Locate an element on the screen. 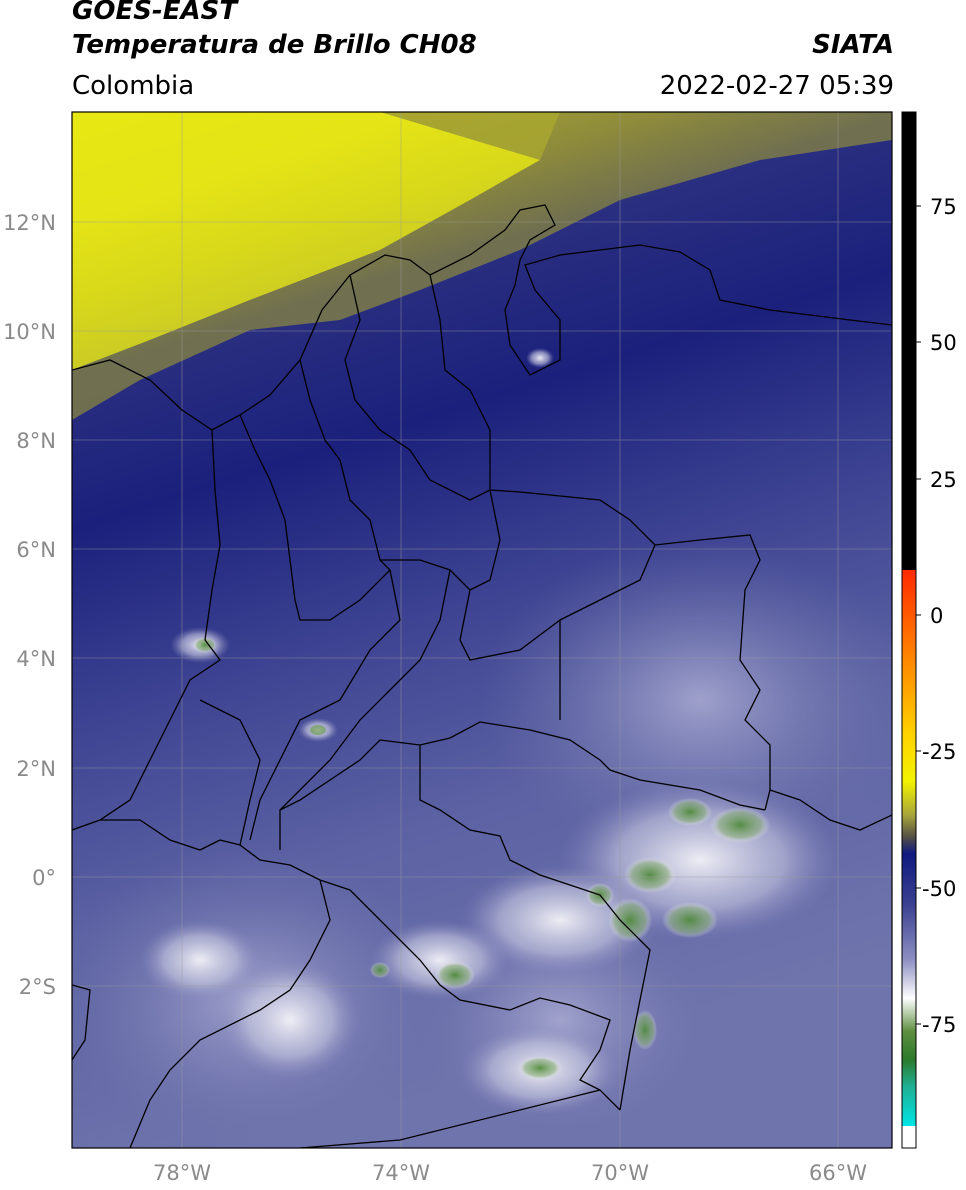 The width and height of the screenshot is (966, 1190). colorbar-tick-label: -75 is located at coordinates (939, 1025).